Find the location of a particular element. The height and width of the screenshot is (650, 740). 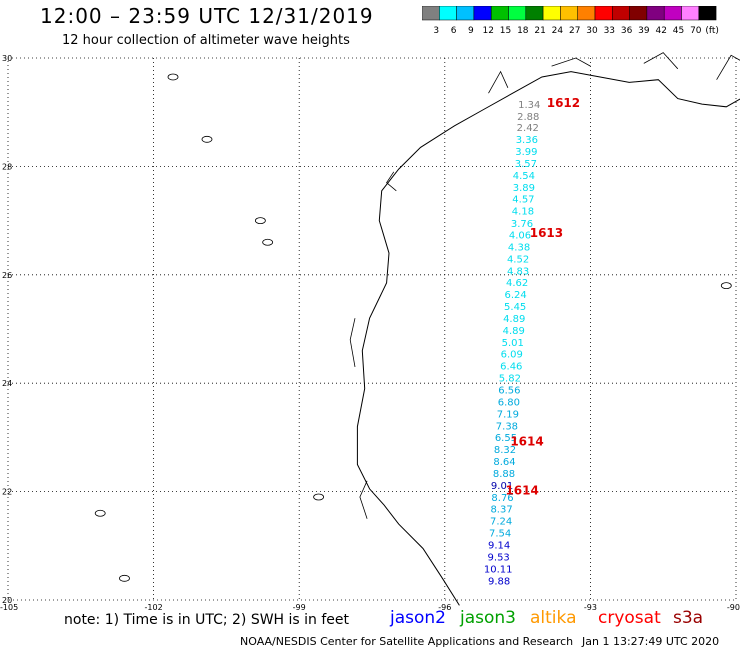

wave-height-label: 3.99 is located at coordinates (526, 152).